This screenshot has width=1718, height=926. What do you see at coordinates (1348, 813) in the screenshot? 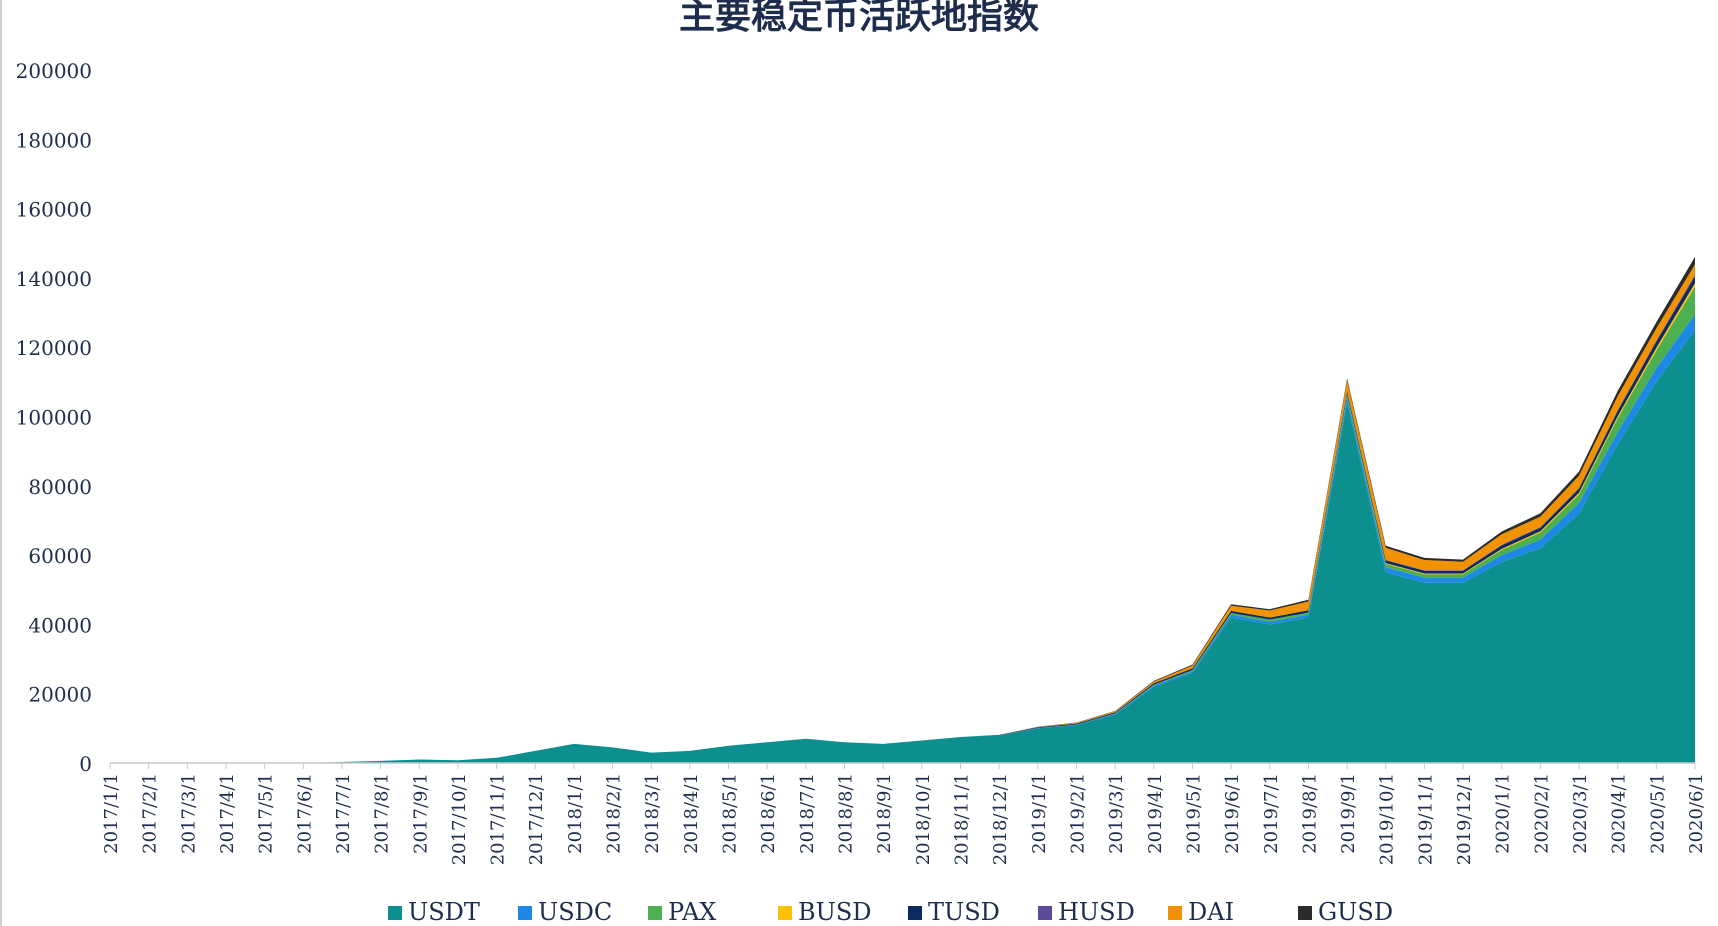
I see `x-tick-label: 2019/9/1` at bounding box center [1348, 813].